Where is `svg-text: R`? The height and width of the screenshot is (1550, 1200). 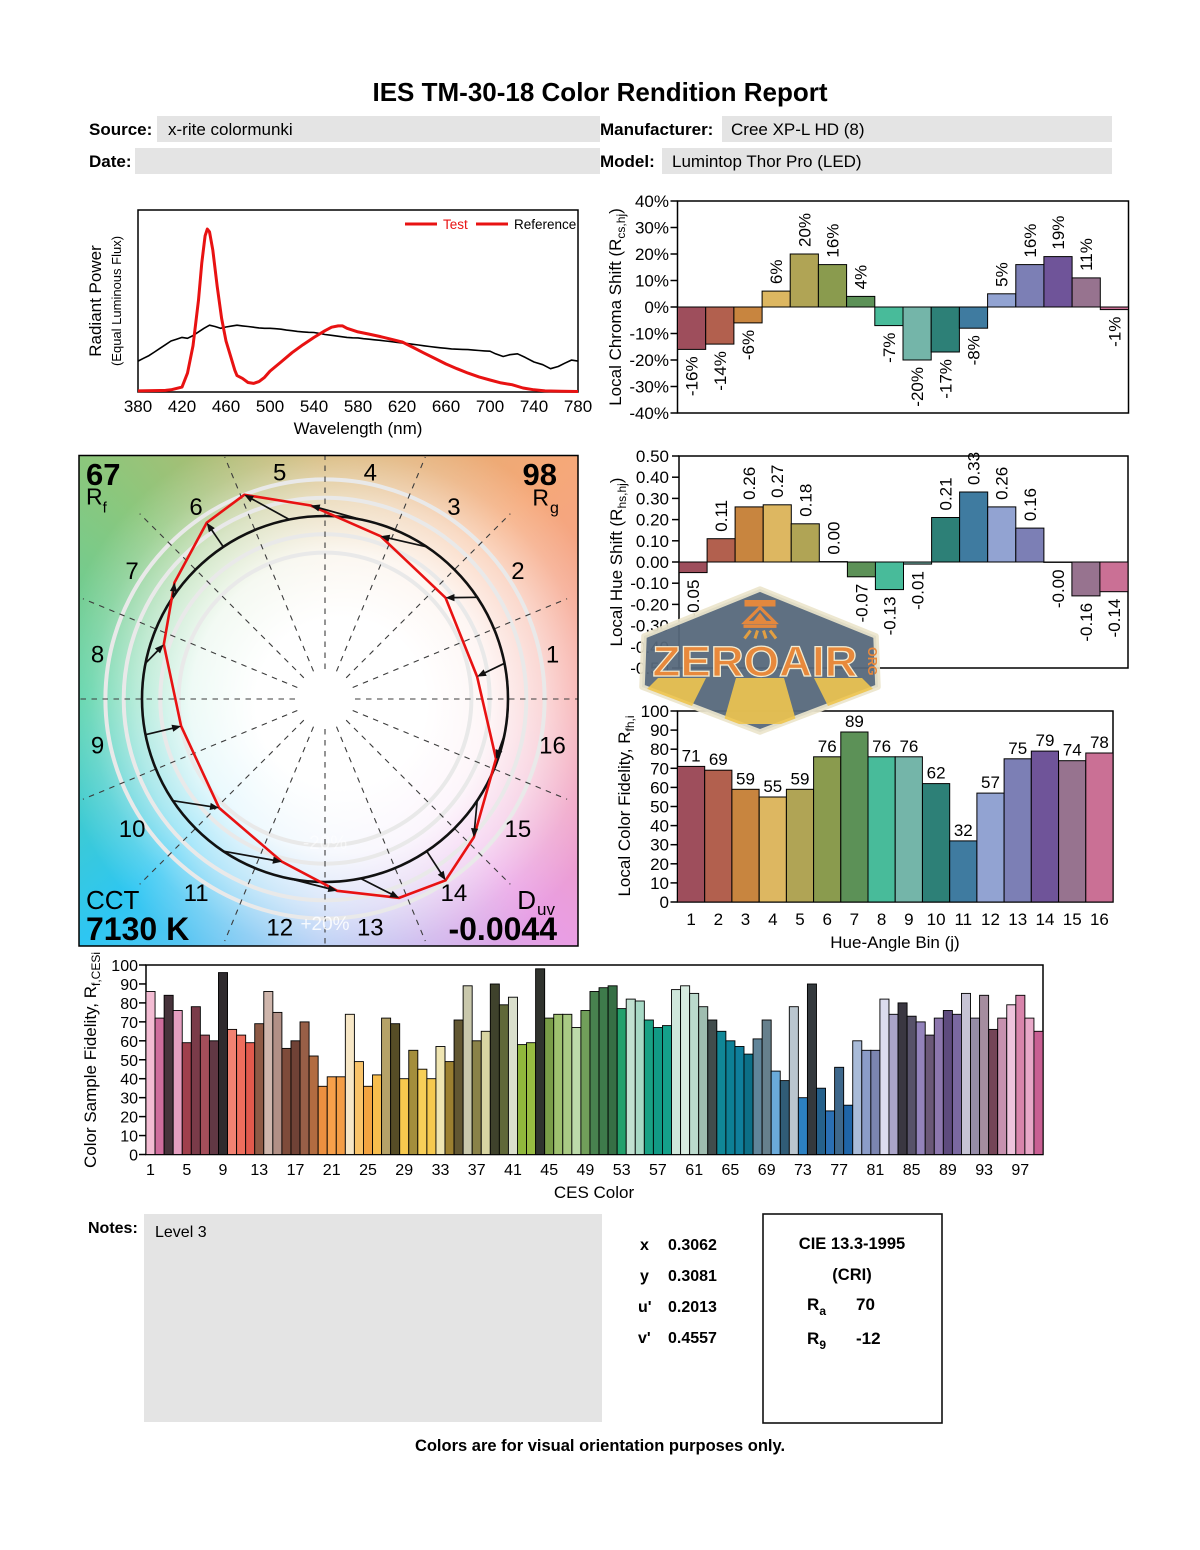
svg-text: R is located at coordinates (540, 498).